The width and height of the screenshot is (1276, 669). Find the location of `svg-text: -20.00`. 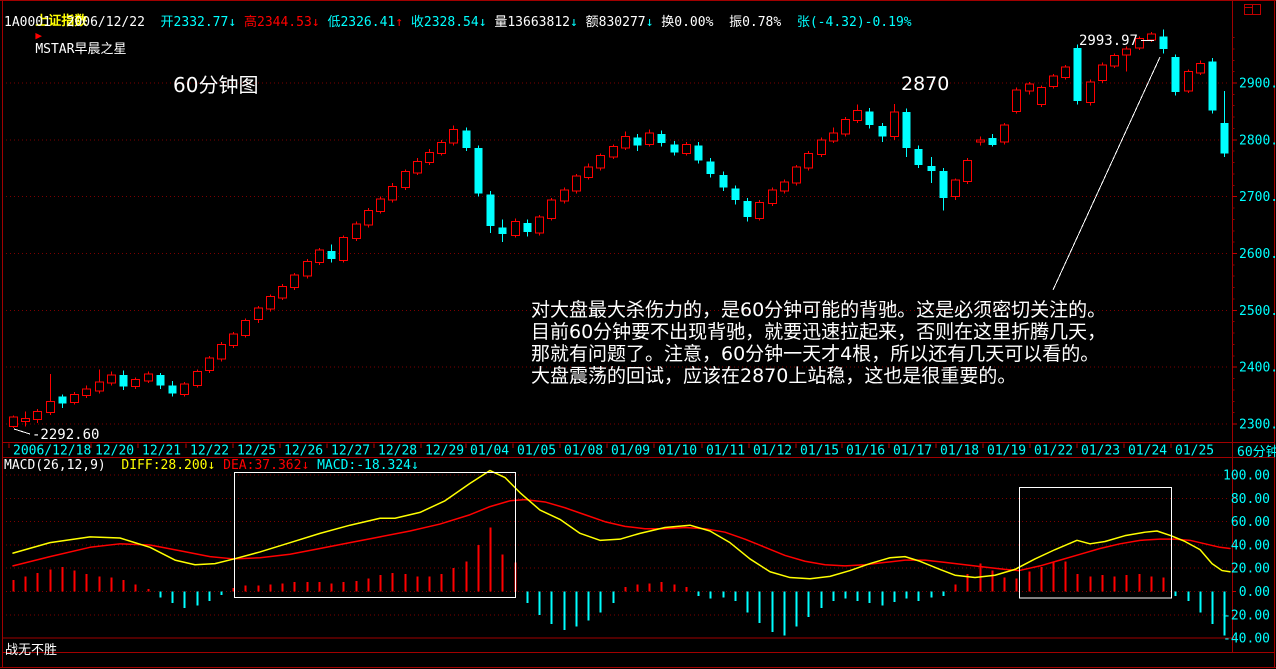

svg-text: -20.00 is located at coordinates (1246, 615).